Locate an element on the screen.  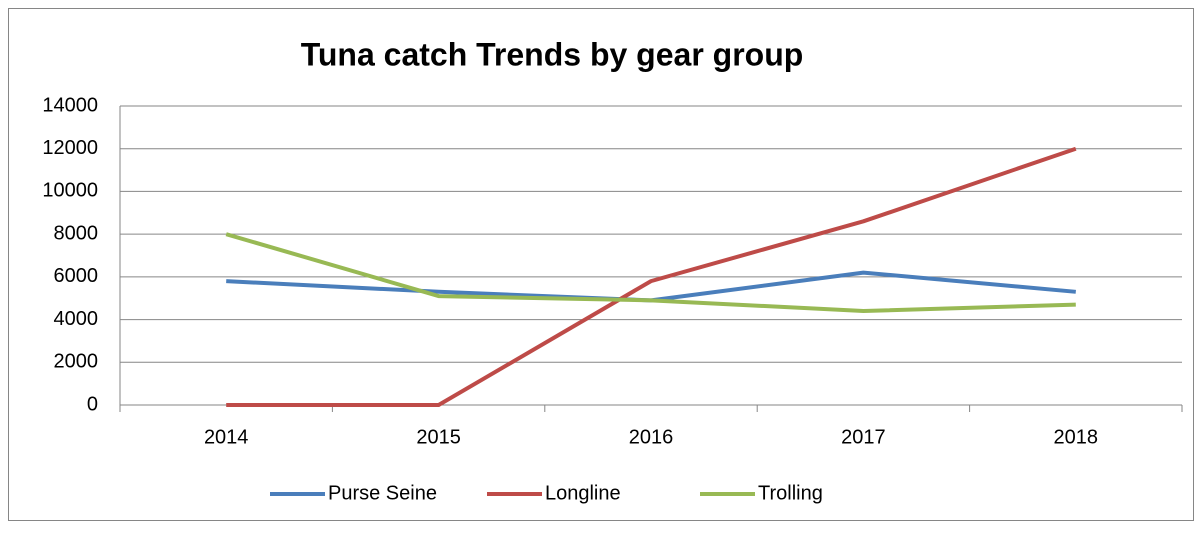
x-tick-label: 2014 is located at coordinates (226, 437).